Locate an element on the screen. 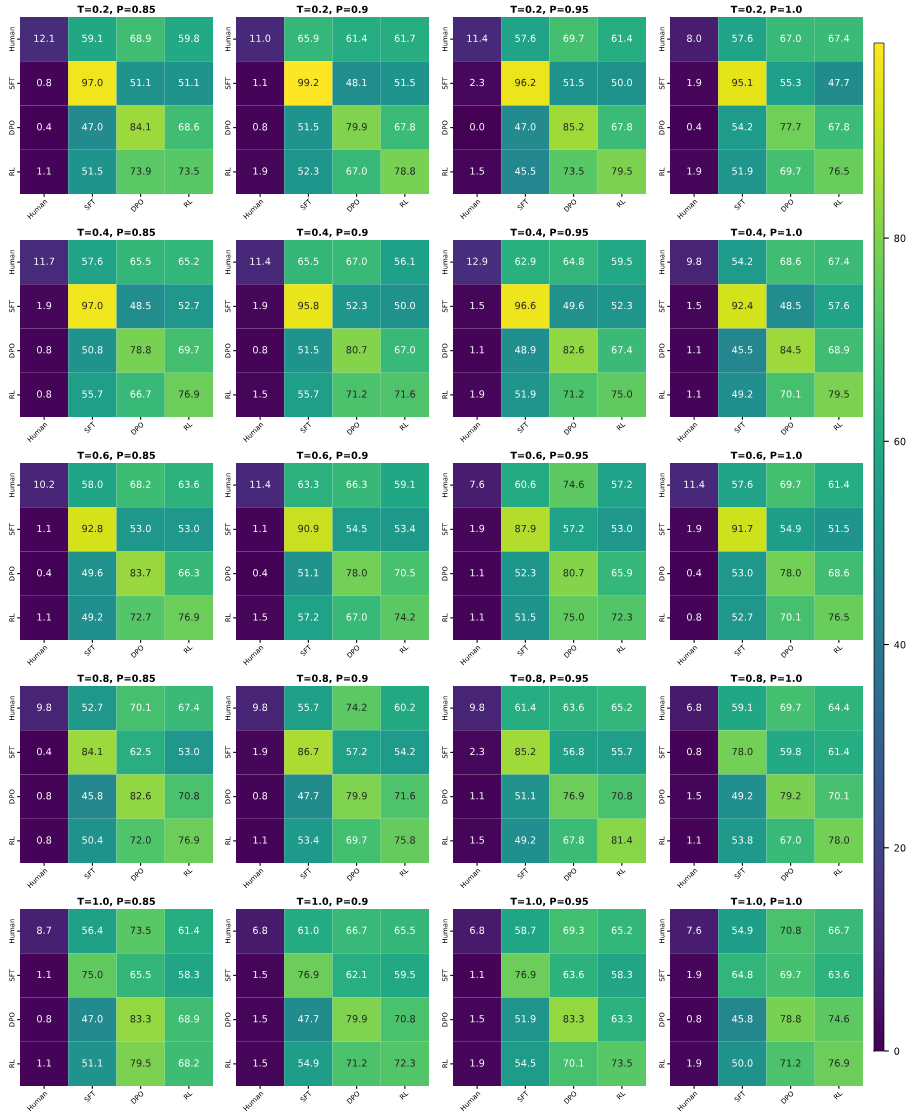  data-label: 78.8 is located at coordinates (790, 1019).